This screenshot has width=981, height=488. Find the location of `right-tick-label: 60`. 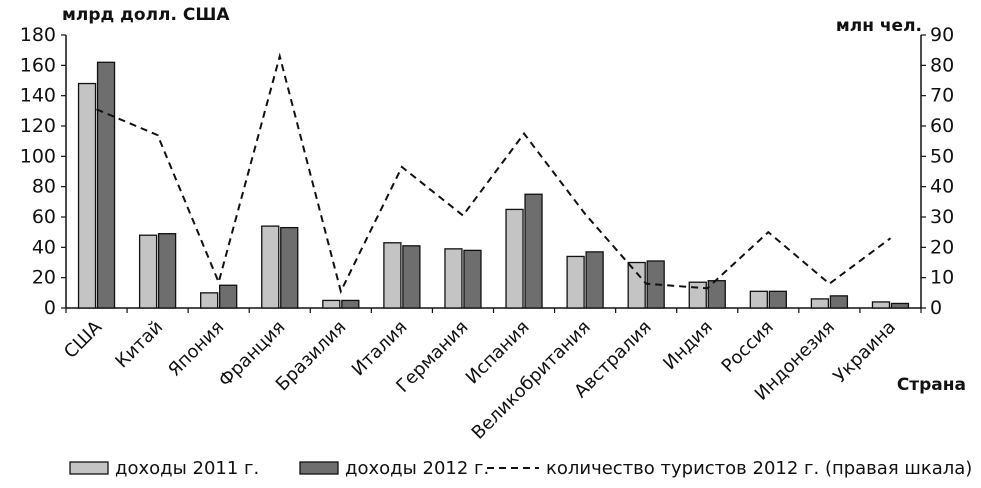

right-tick-label: 60 is located at coordinates (942, 126).